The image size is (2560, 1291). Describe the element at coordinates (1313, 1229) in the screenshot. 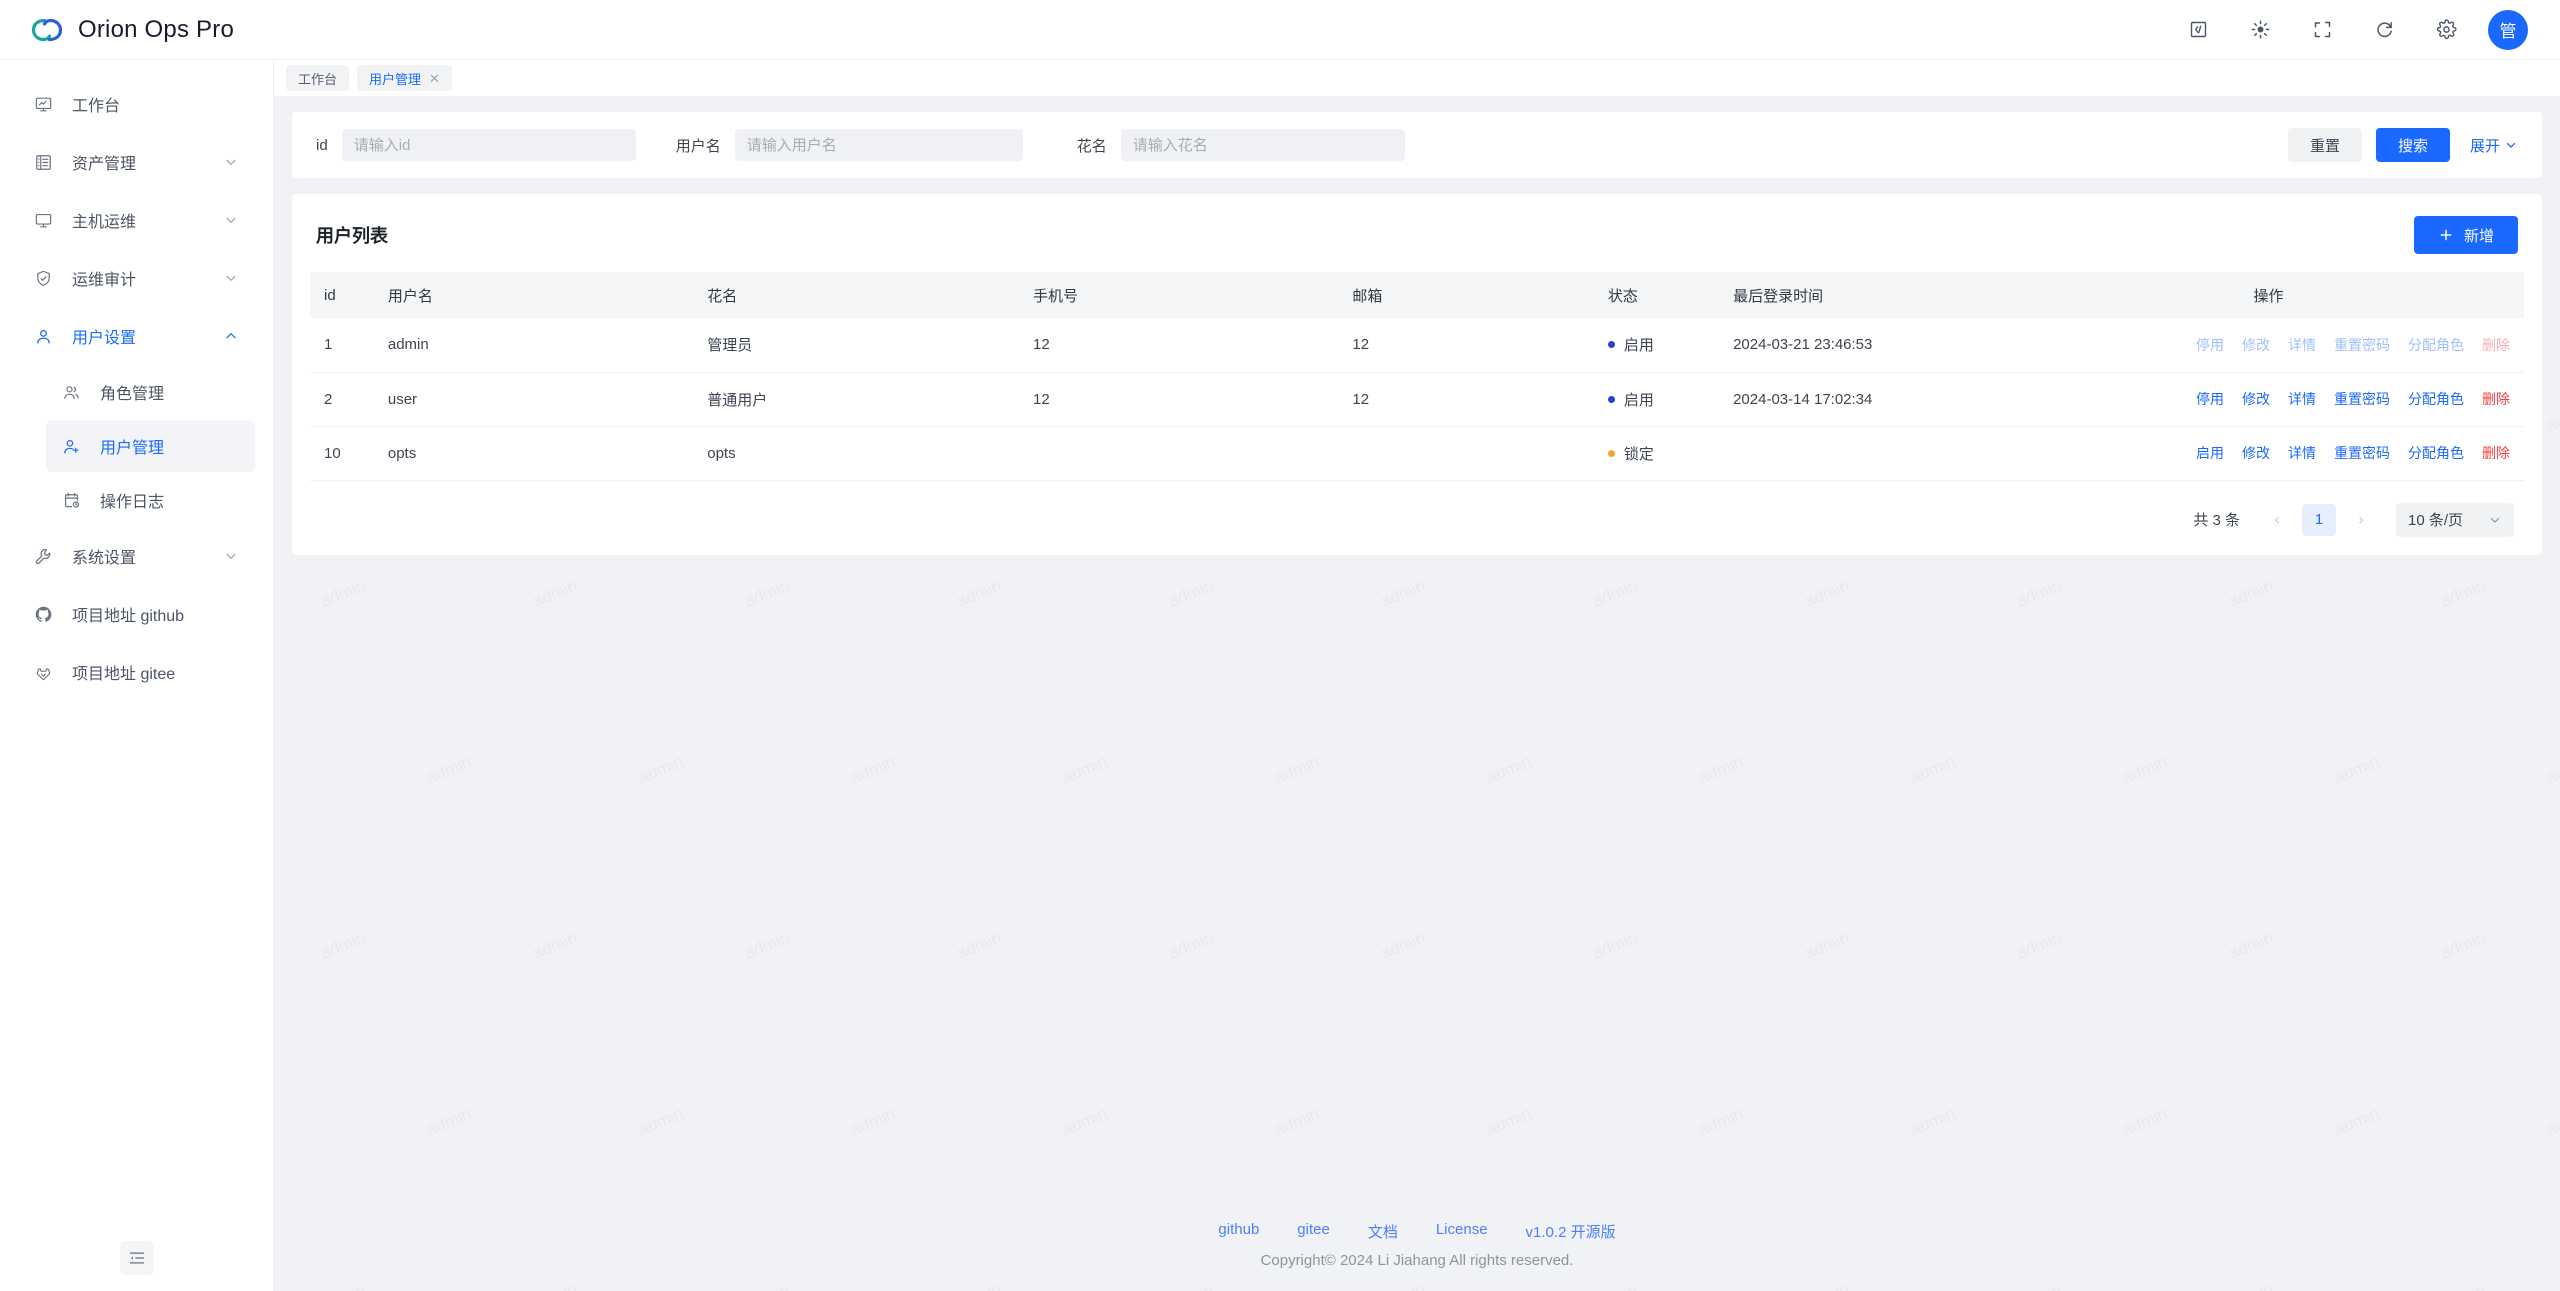

I see `footer-link-gitee: gitee` at that location.